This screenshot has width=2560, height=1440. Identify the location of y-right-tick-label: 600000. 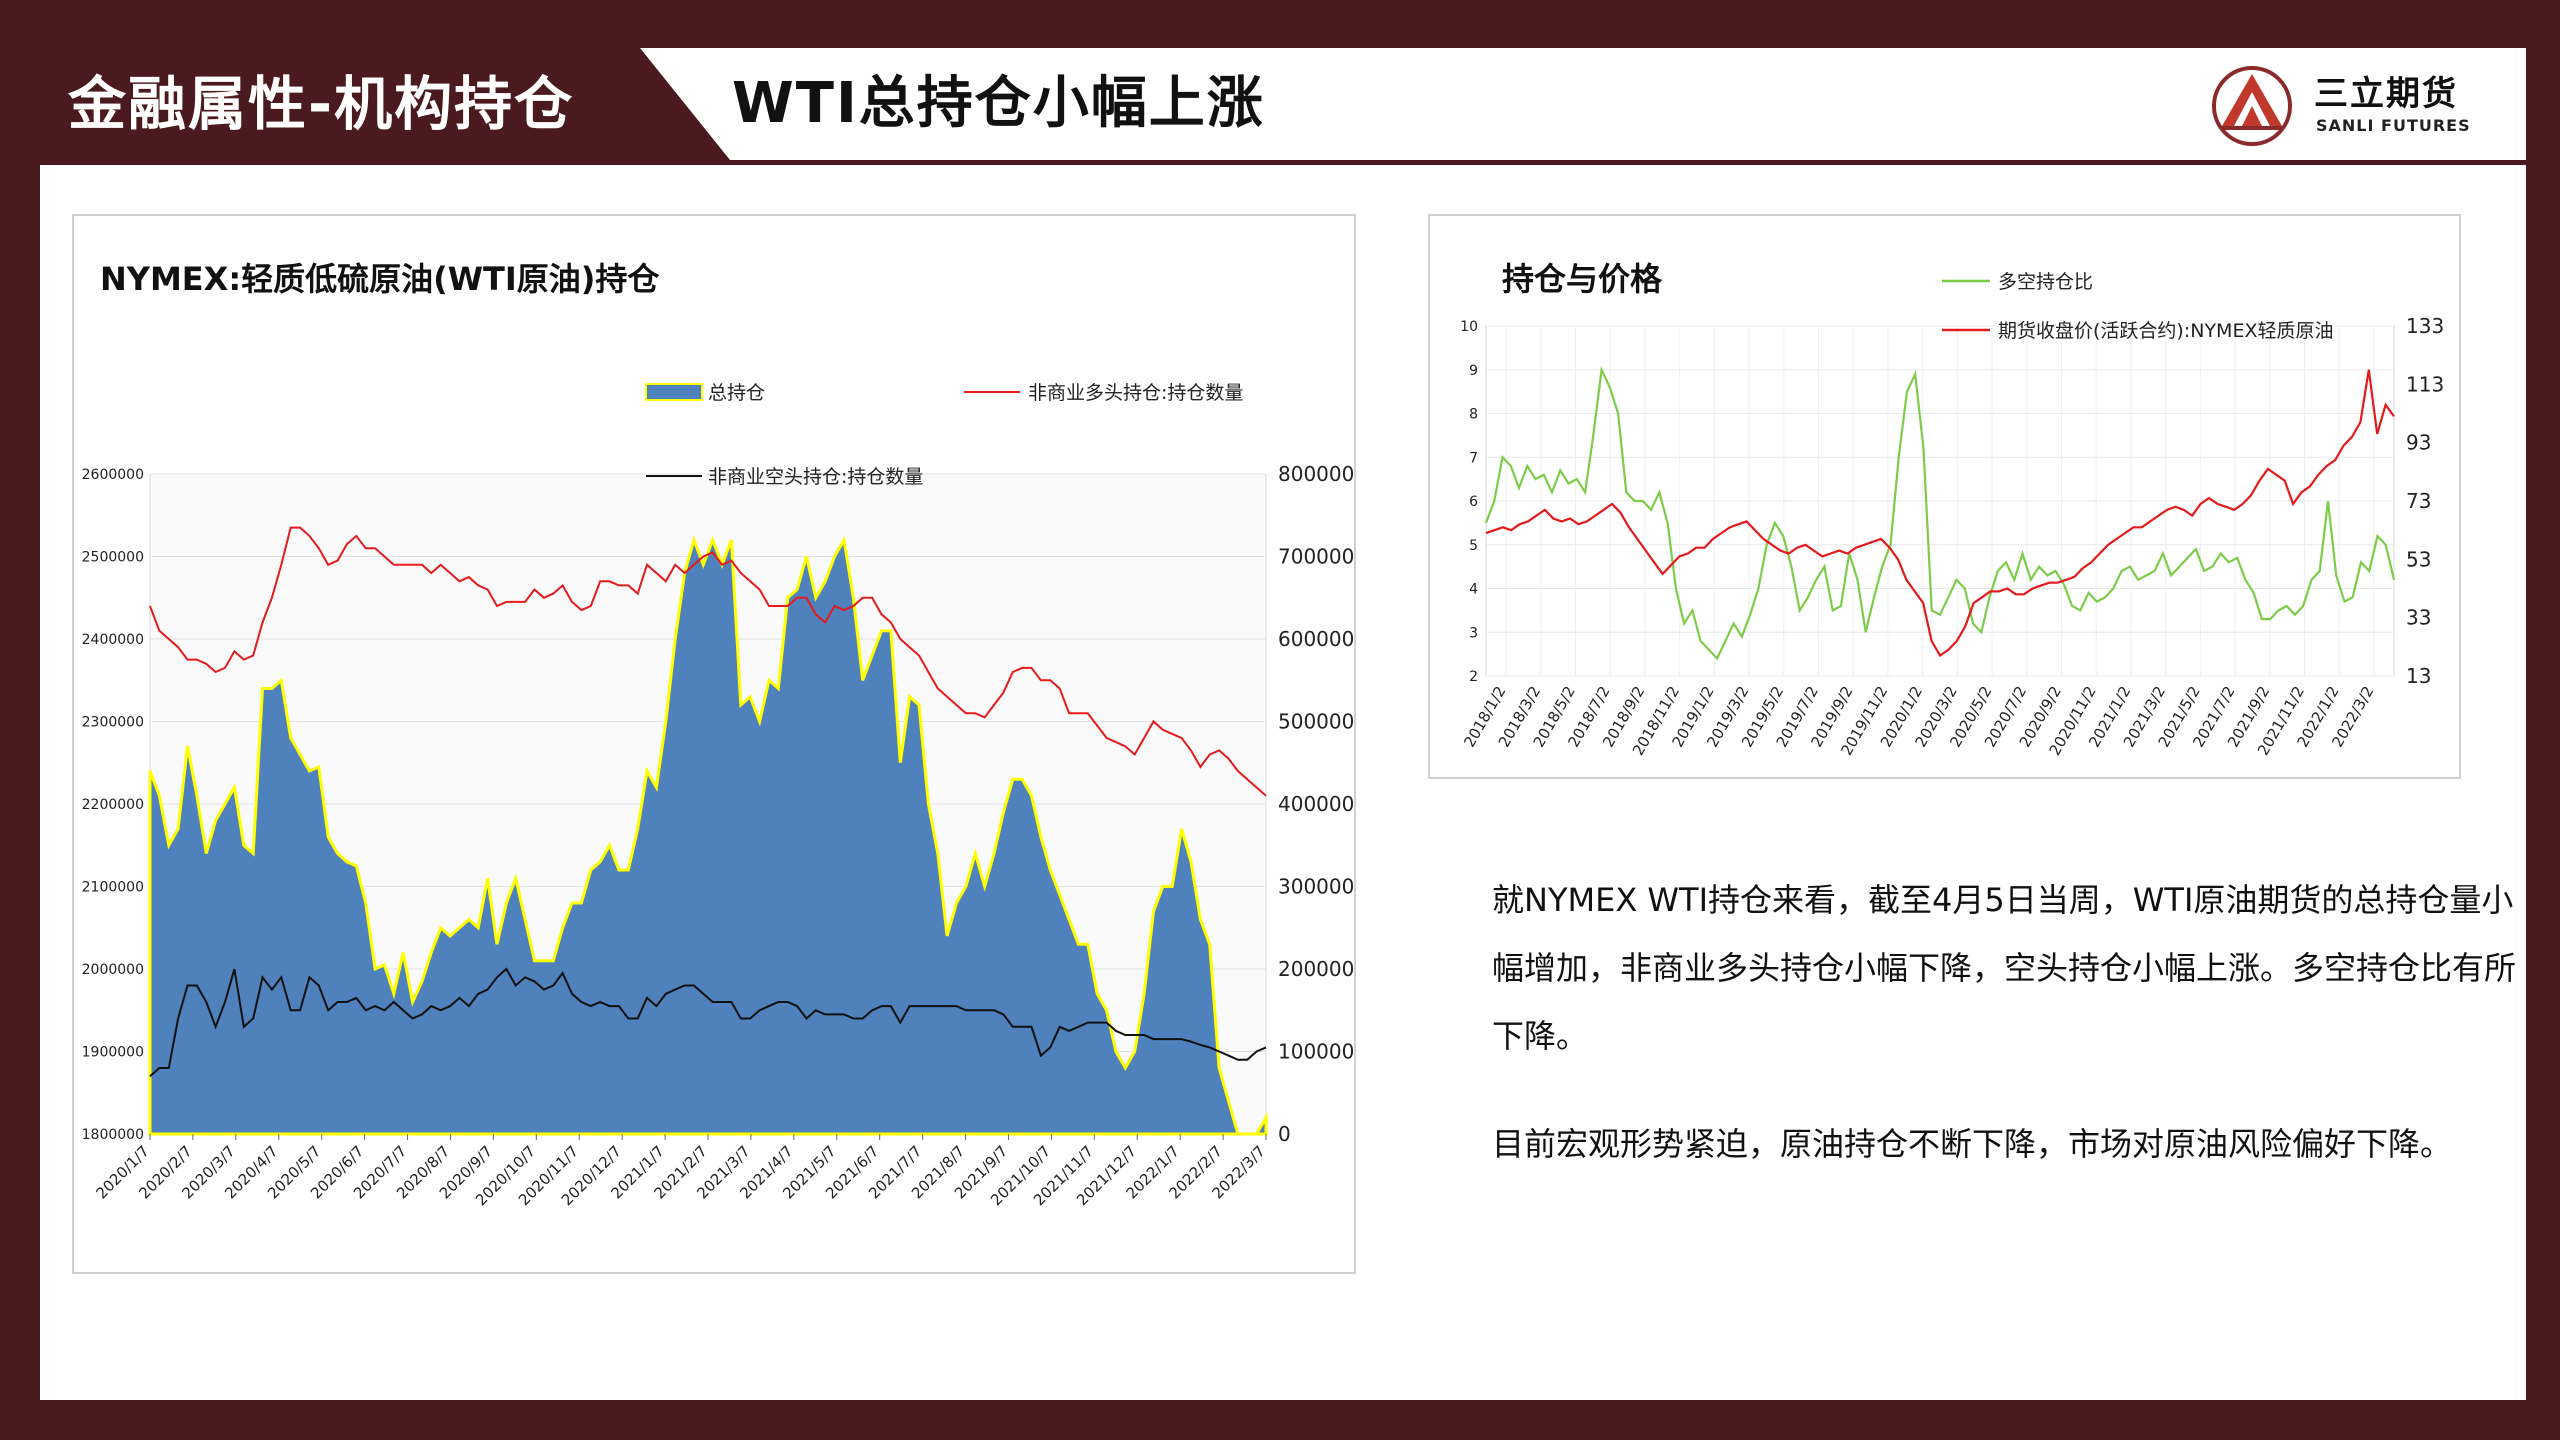
(1316, 639).